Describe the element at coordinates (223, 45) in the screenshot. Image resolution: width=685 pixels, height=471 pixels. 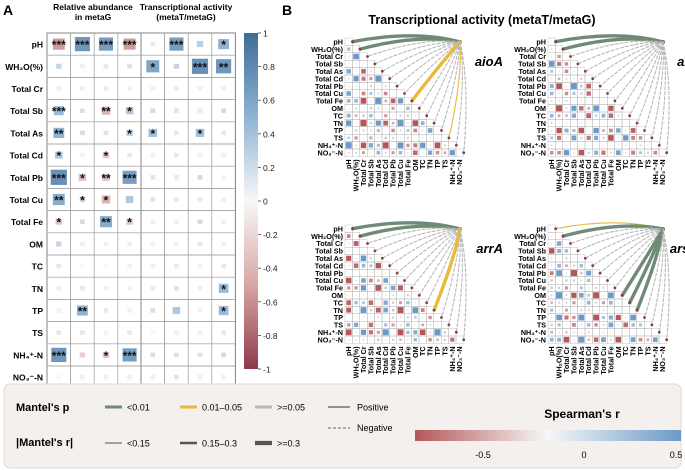
I see `significance-mark: *` at that location.